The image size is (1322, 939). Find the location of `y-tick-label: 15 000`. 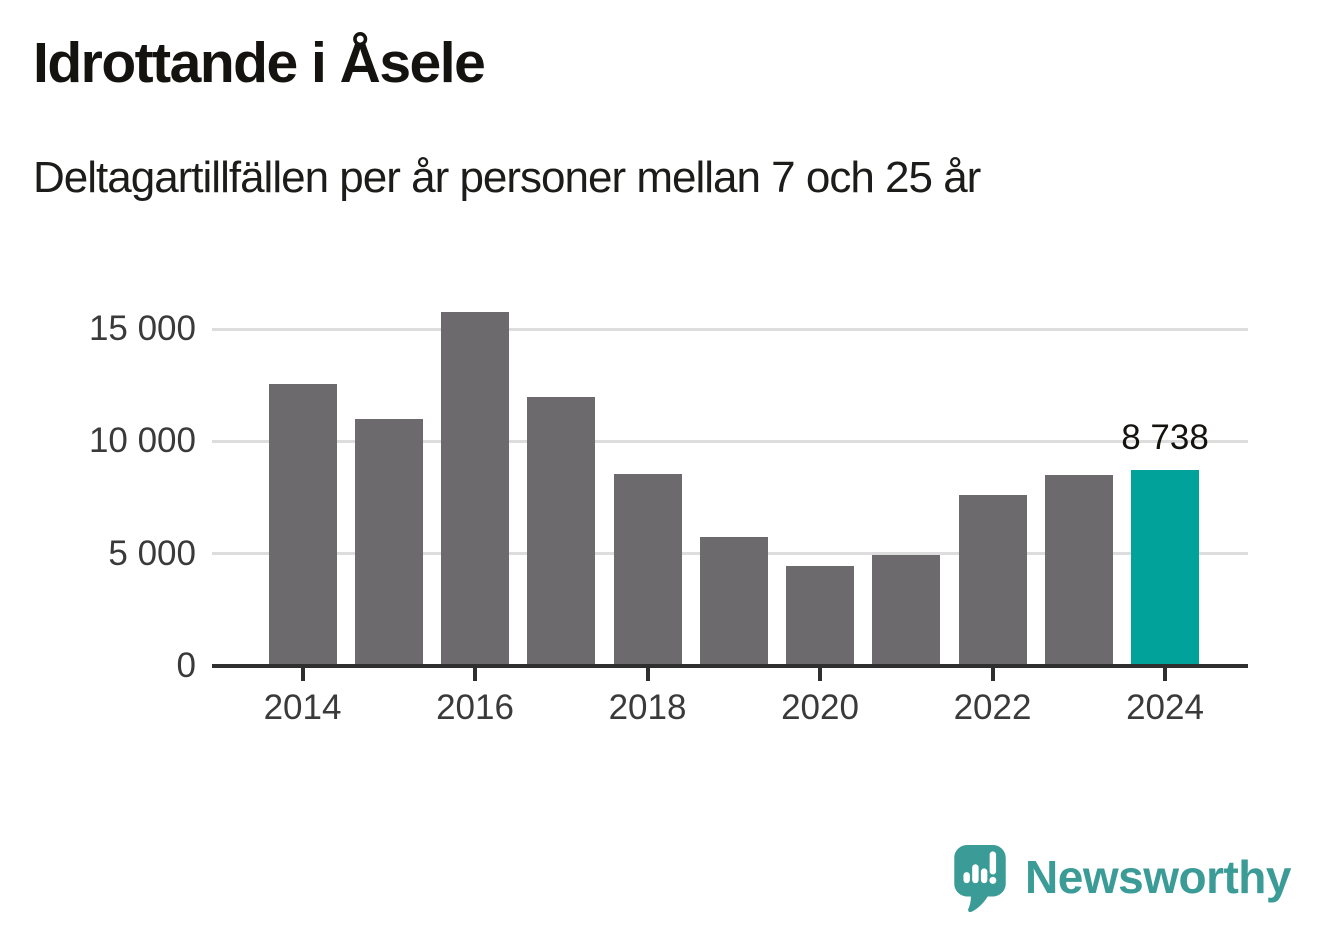

y-tick-label: 15 000 is located at coordinates (142, 329).